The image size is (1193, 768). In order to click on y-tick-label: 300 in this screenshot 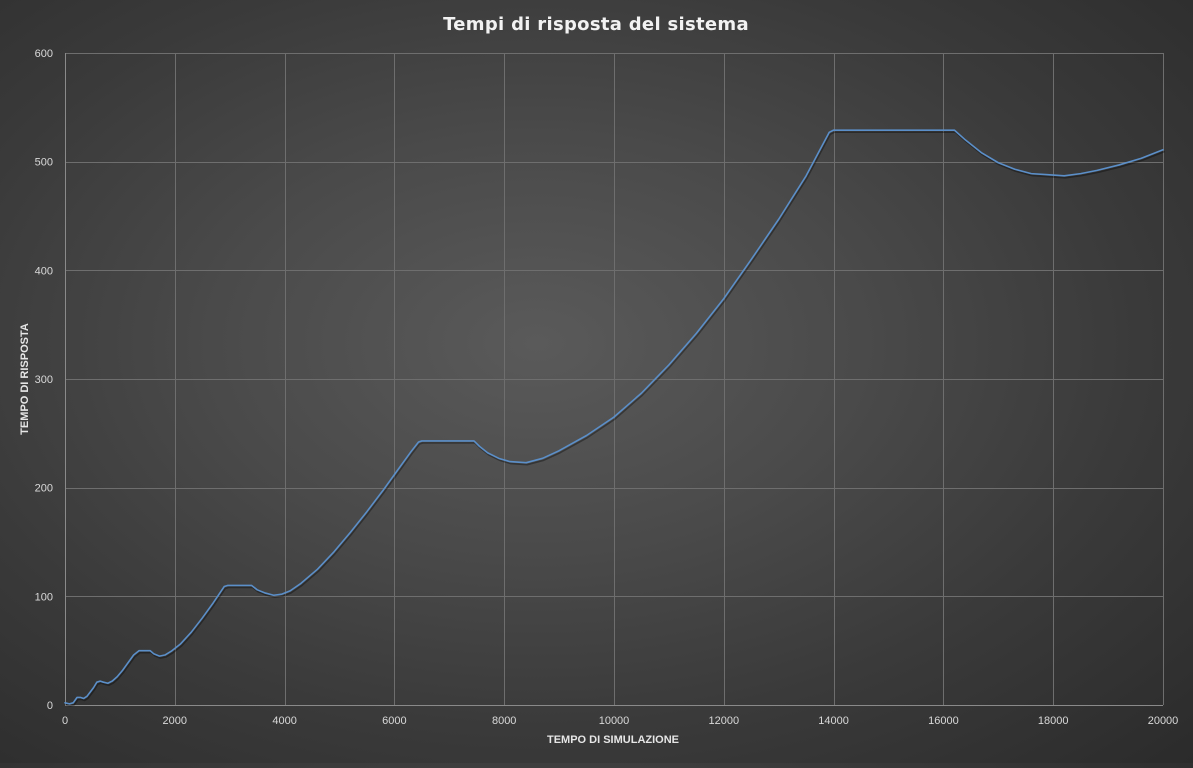, I will do `click(44, 380)`.